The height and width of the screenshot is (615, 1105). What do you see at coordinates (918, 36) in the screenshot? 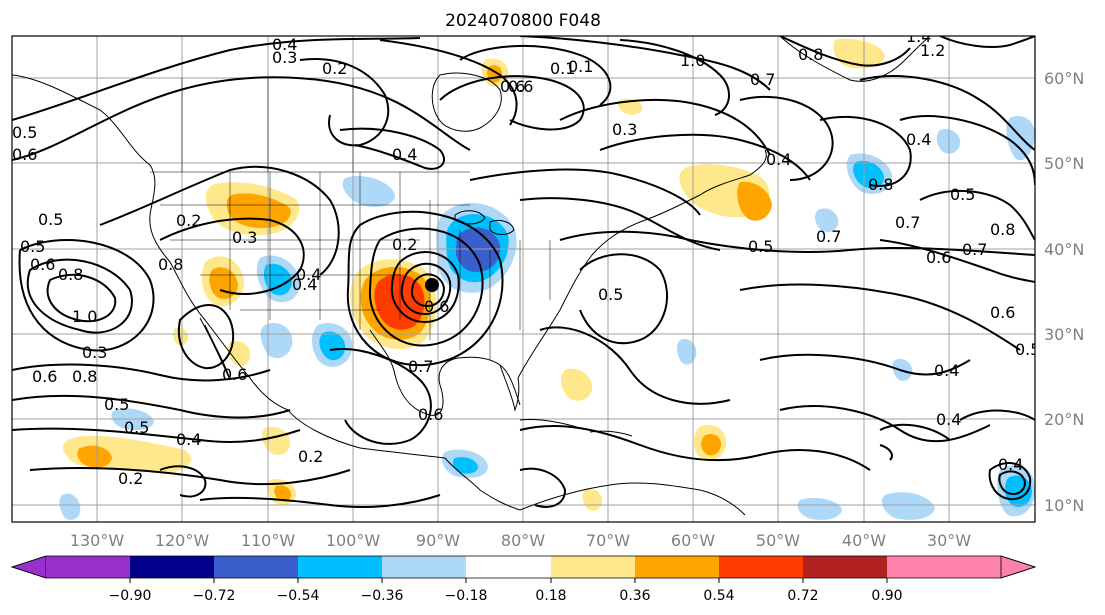
I see `contour-label: 1.4` at bounding box center [918, 36].